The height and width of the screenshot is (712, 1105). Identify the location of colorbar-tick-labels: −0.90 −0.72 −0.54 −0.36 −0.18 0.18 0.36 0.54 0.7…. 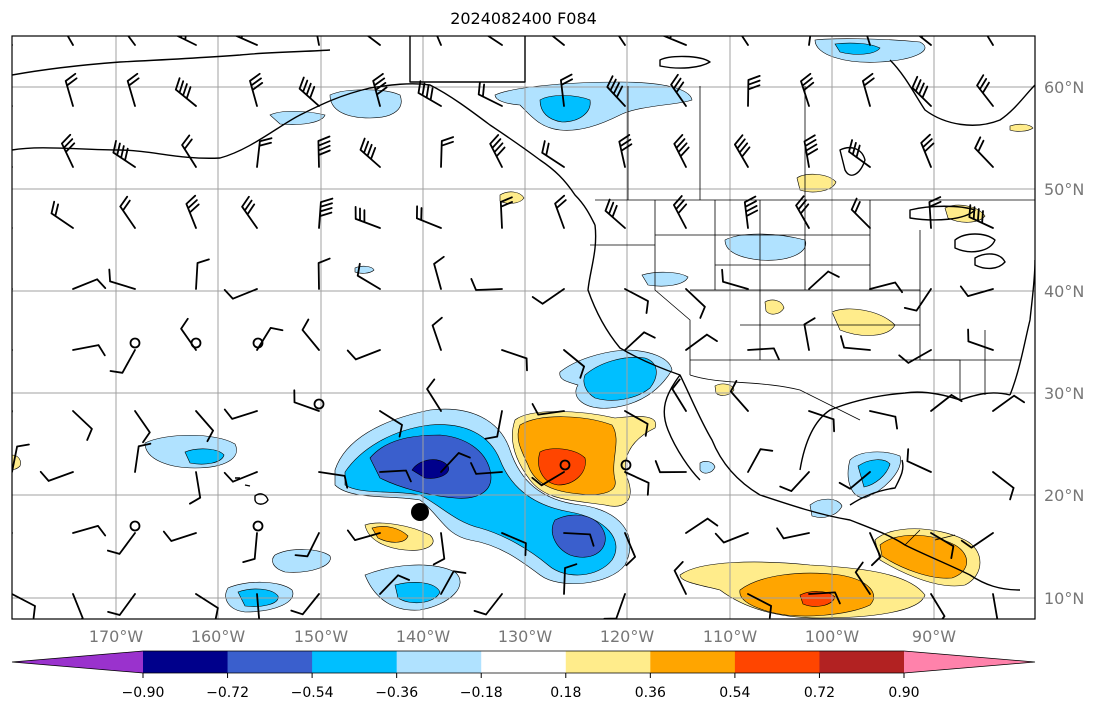
(521, 687).